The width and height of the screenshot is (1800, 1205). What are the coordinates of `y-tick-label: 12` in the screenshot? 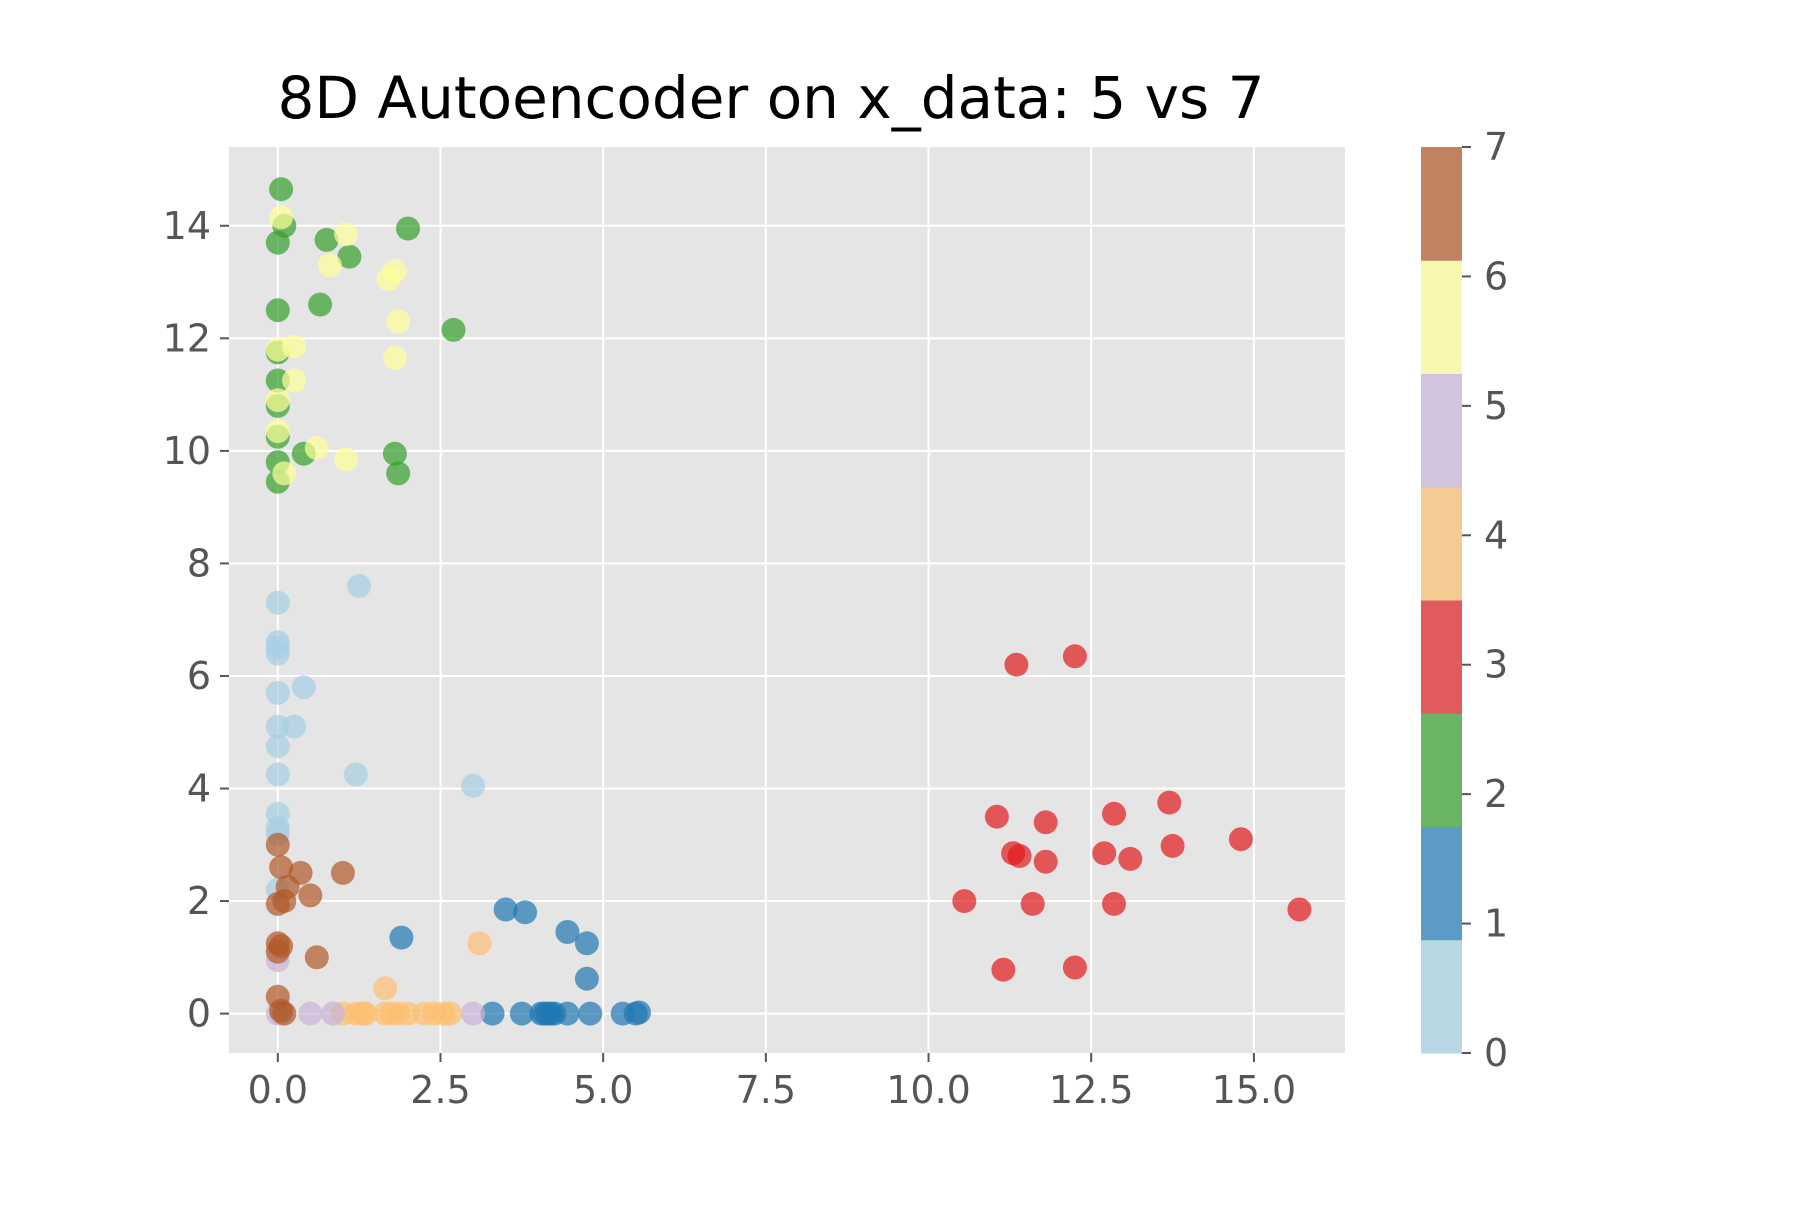 It's located at (187, 338).